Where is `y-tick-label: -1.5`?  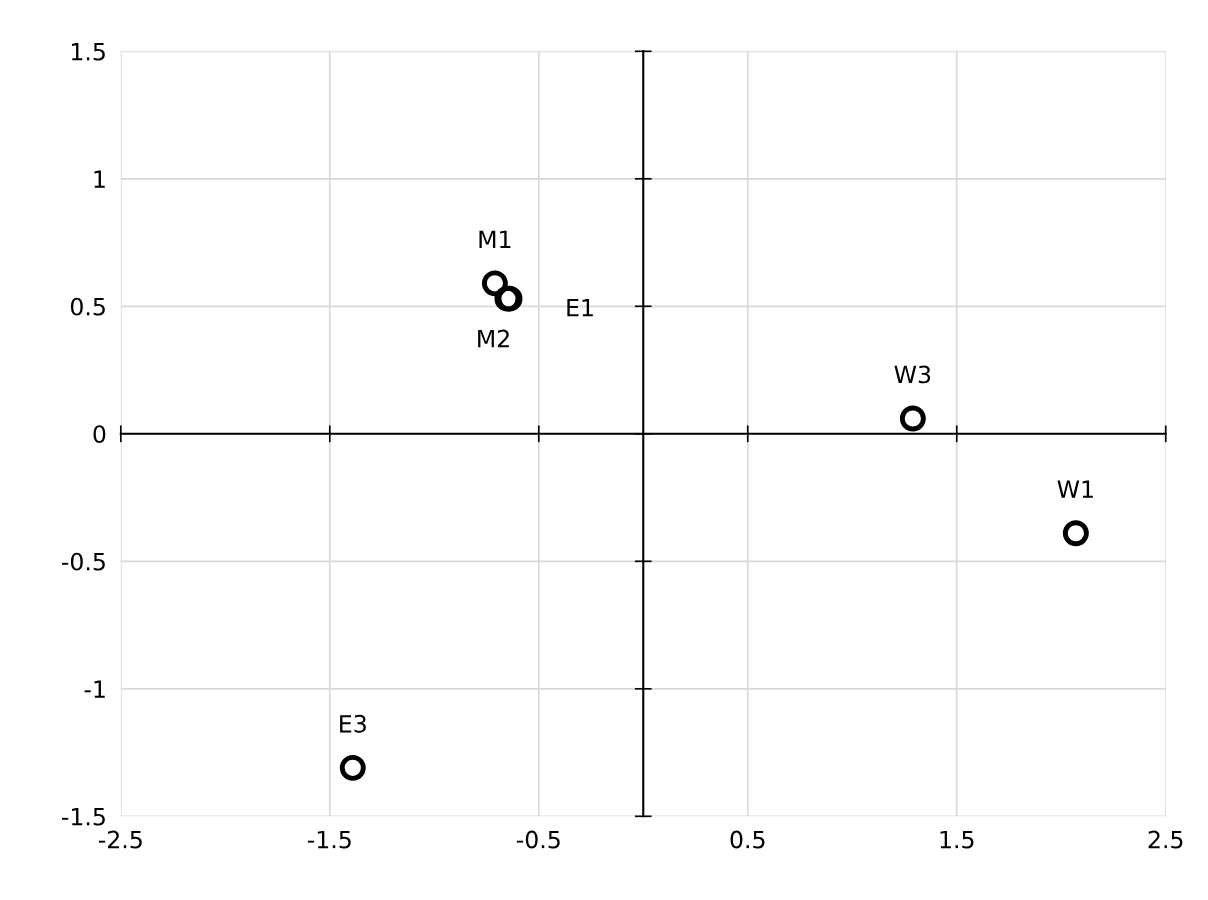
y-tick-label: -1.5 is located at coordinates (83, 817).